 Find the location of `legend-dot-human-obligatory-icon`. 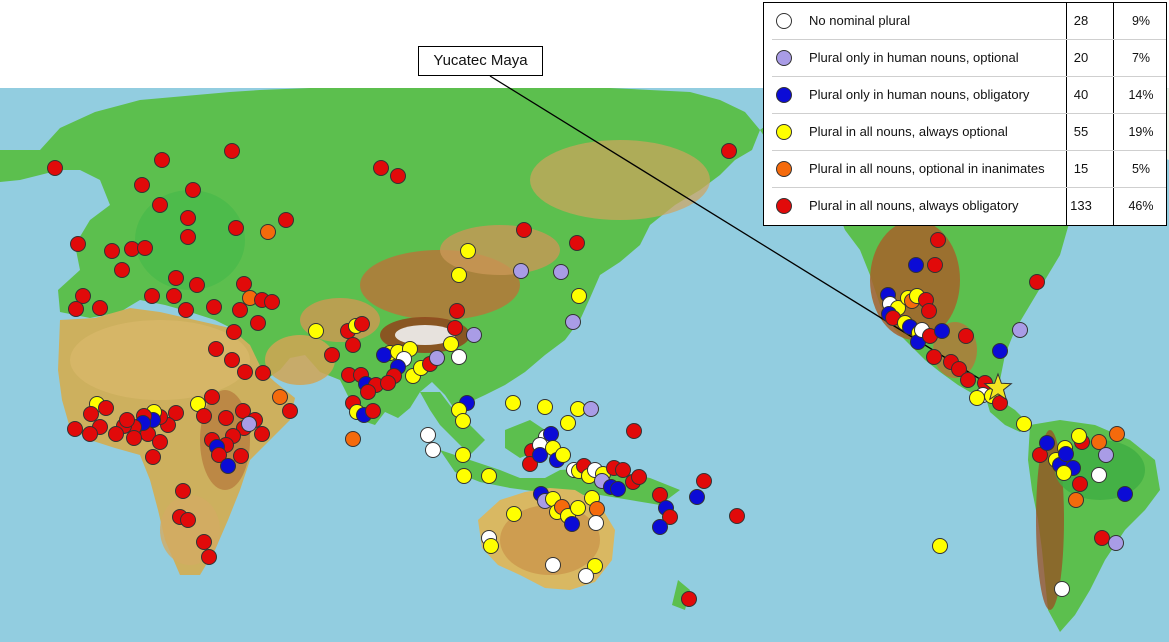

legend-dot-human-obligatory-icon is located at coordinates (784, 95).